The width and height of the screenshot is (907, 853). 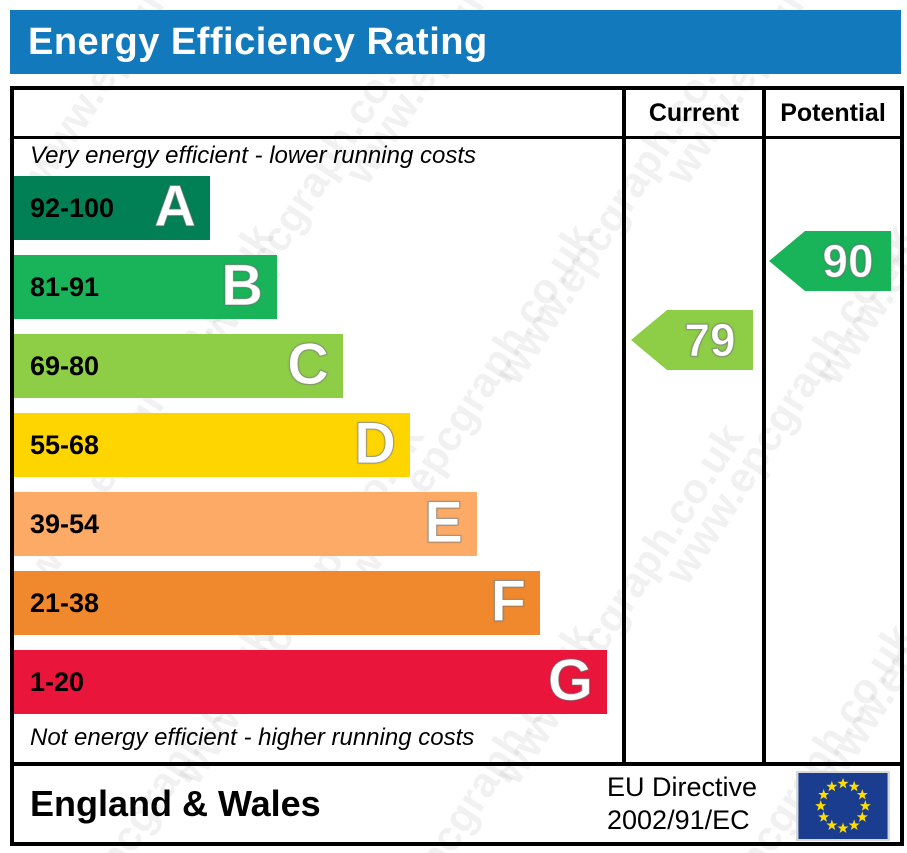 What do you see at coordinates (457, 804) in the screenshot?
I see `footer: England & Wales EU Directive 2002/91/EC` at bounding box center [457, 804].